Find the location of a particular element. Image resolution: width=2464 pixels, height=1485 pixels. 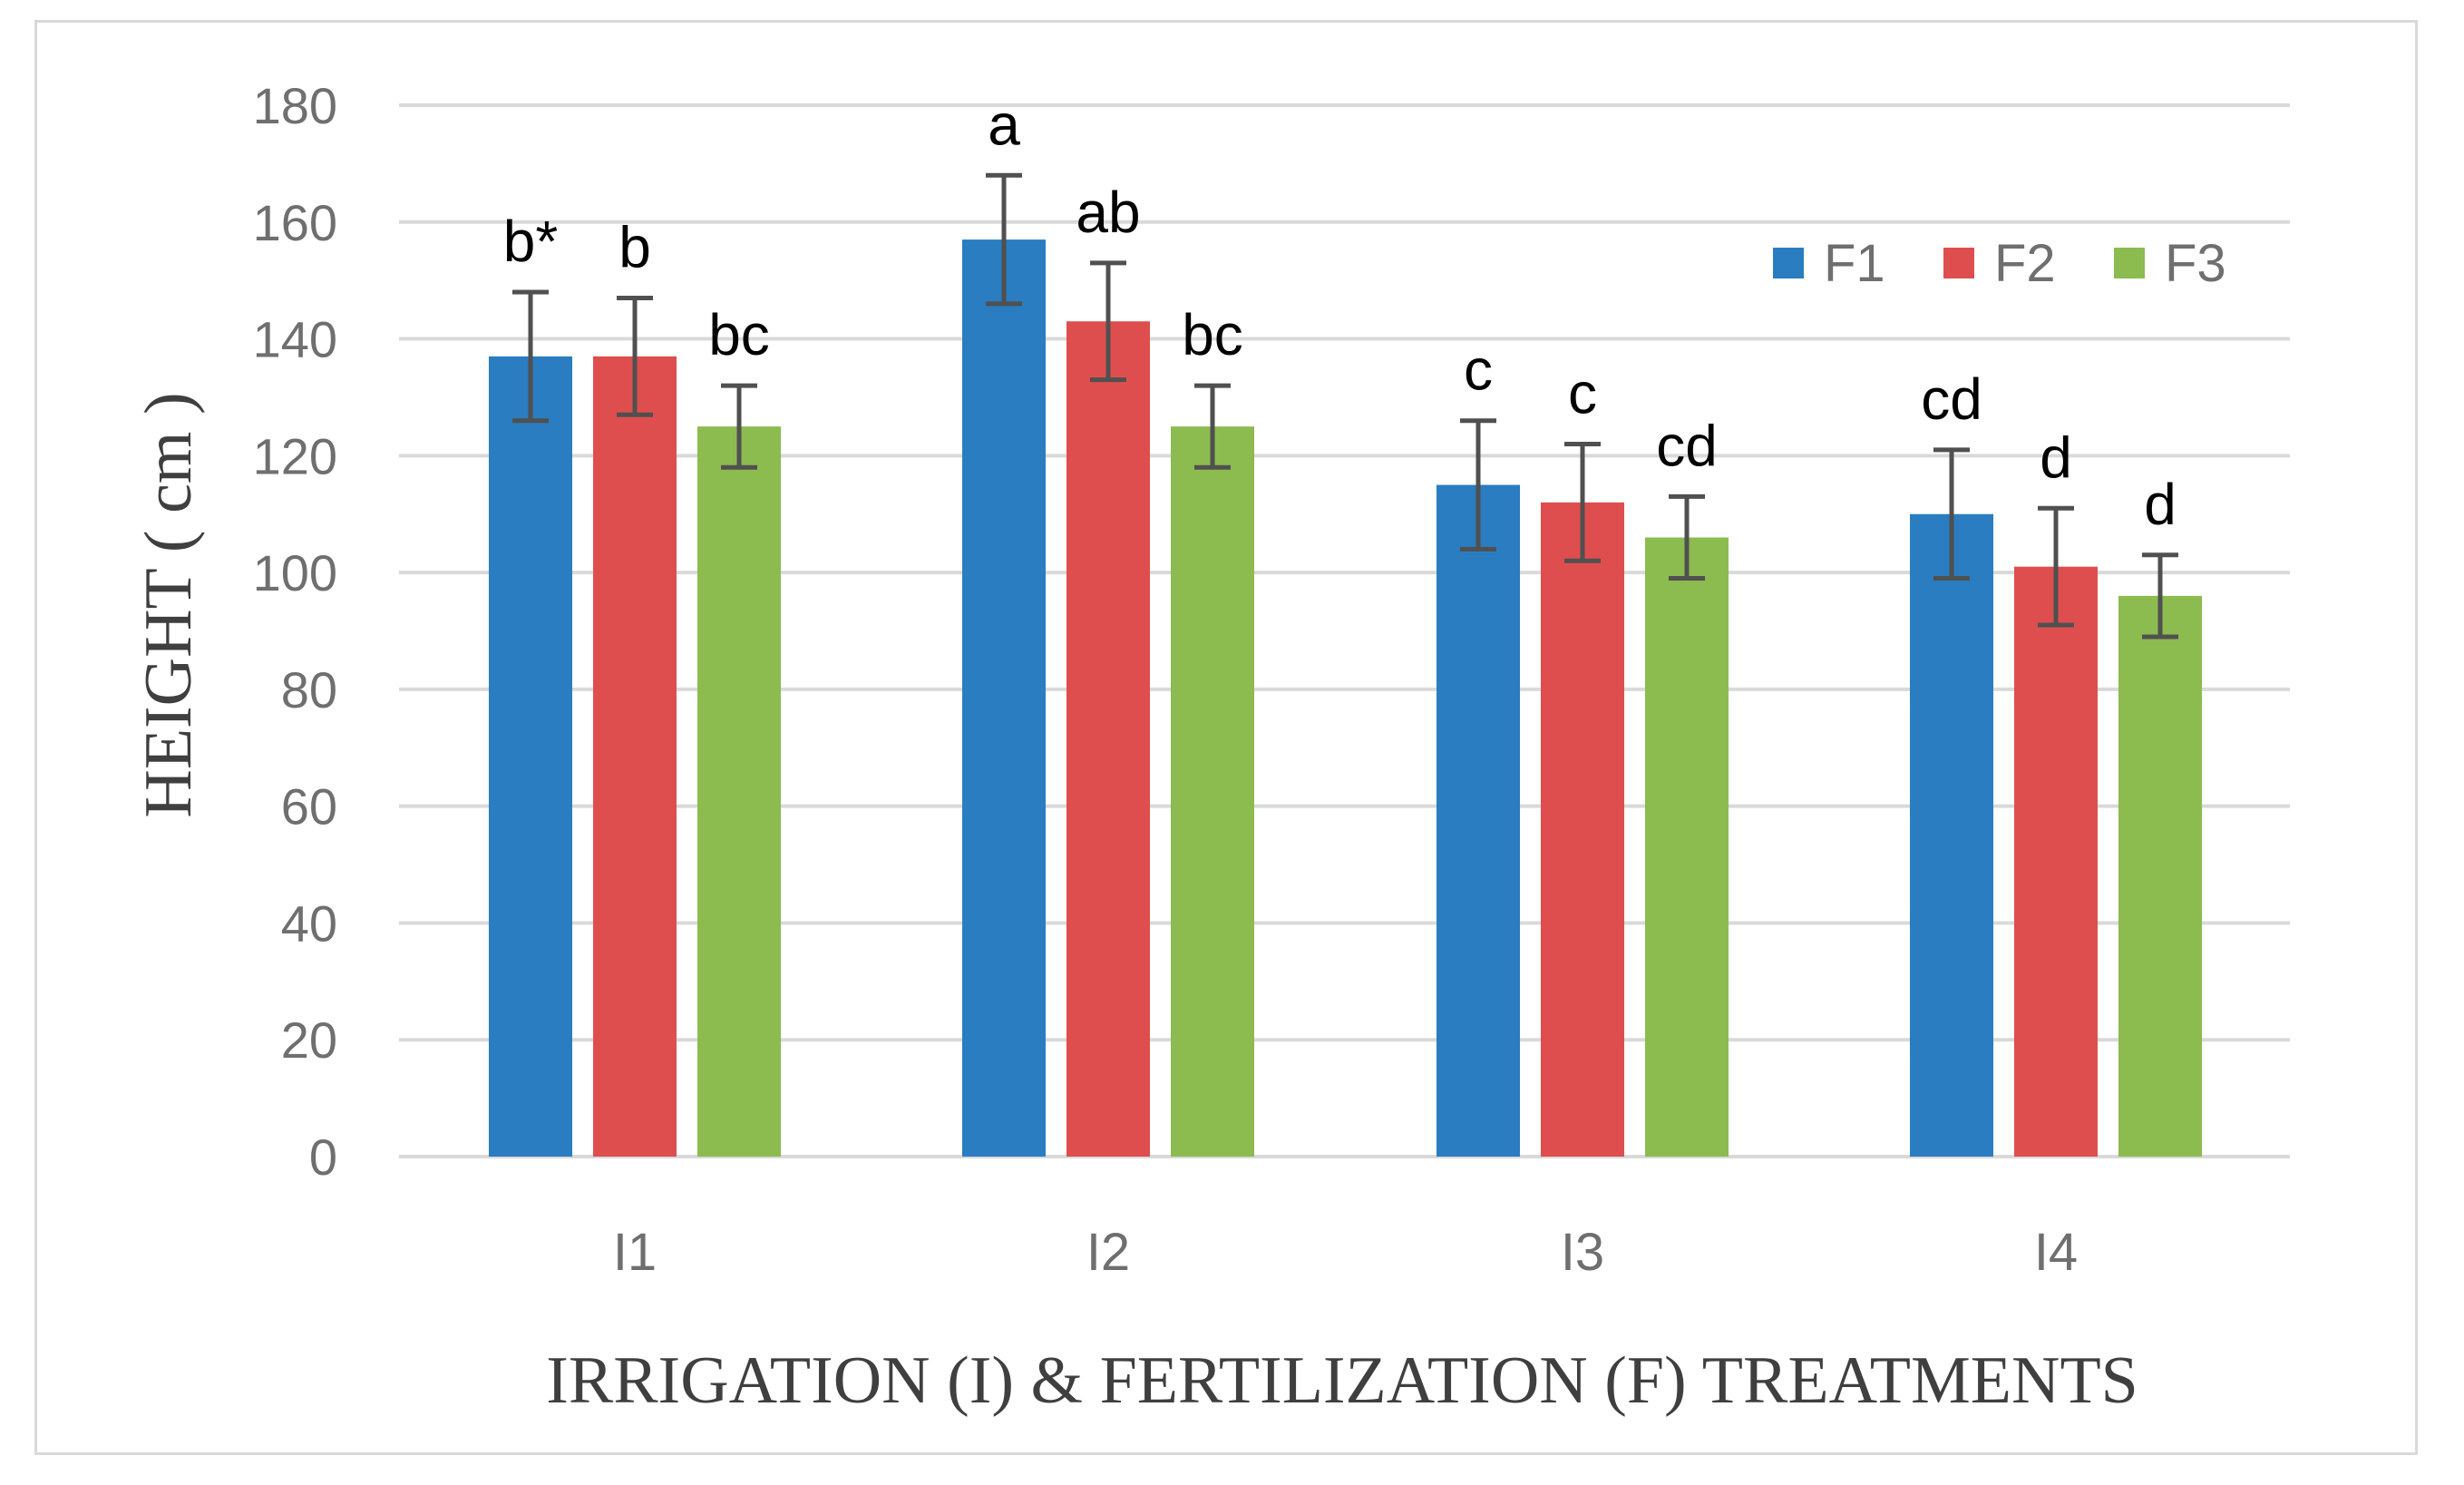

y-tick-label: 140 is located at coordinates (295, 340).